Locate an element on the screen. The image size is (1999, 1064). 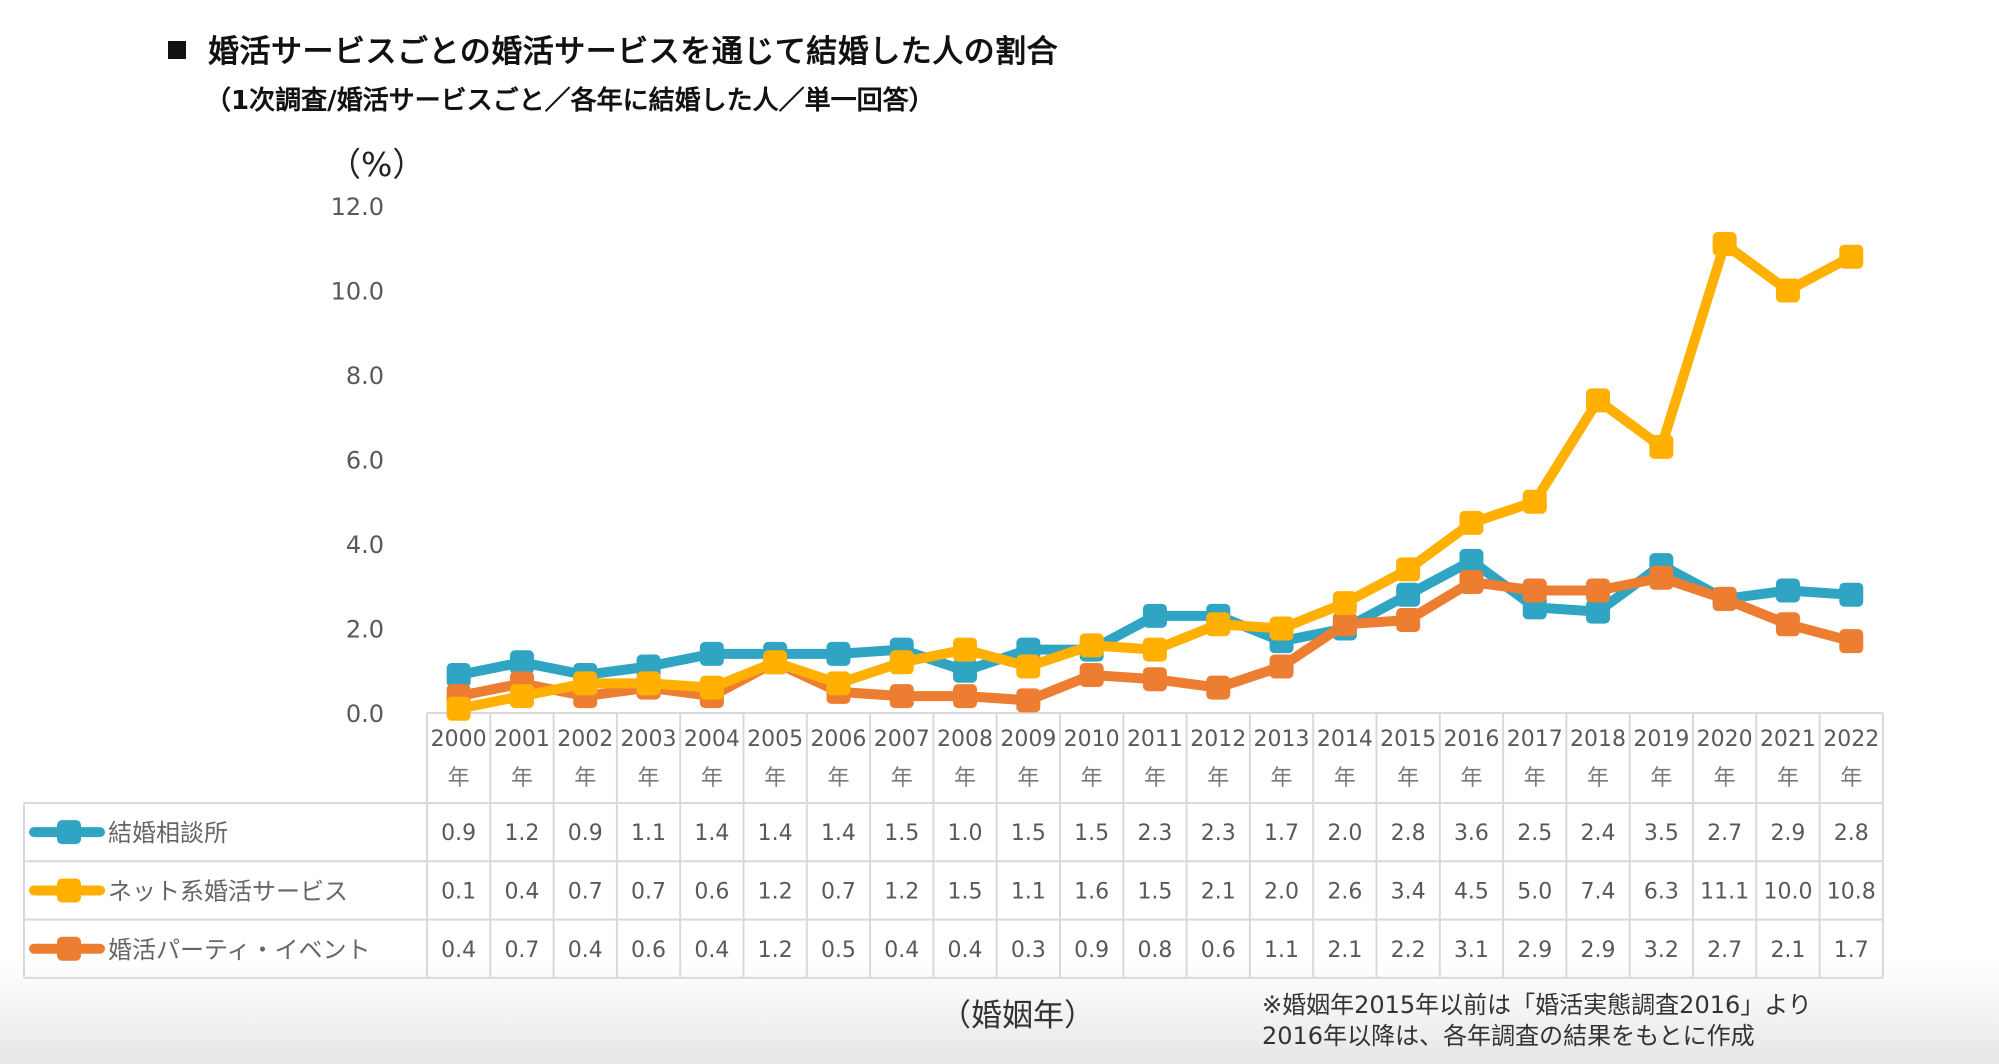
x-tick-label: 2013 is located at coordinates (1282, 739).